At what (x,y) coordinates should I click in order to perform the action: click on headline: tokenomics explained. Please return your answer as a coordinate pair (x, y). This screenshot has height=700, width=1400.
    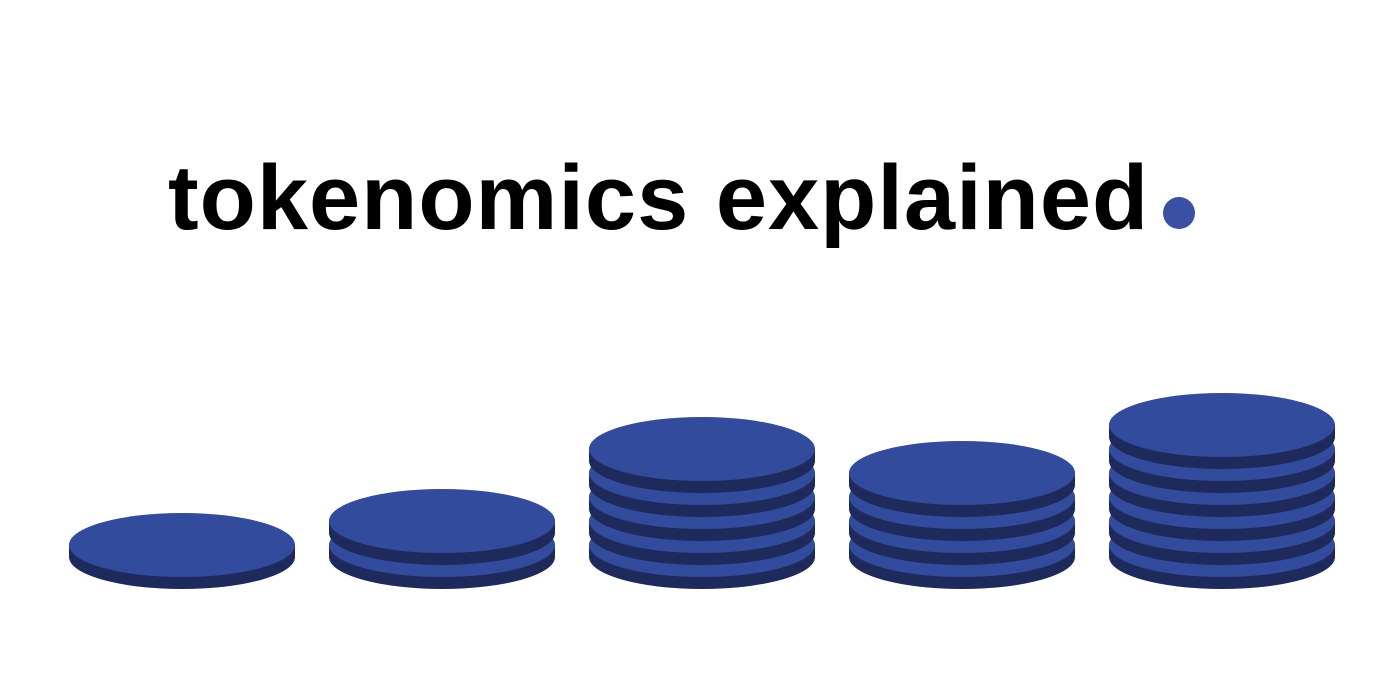
    Looking at the image, I should click on (682, 198).